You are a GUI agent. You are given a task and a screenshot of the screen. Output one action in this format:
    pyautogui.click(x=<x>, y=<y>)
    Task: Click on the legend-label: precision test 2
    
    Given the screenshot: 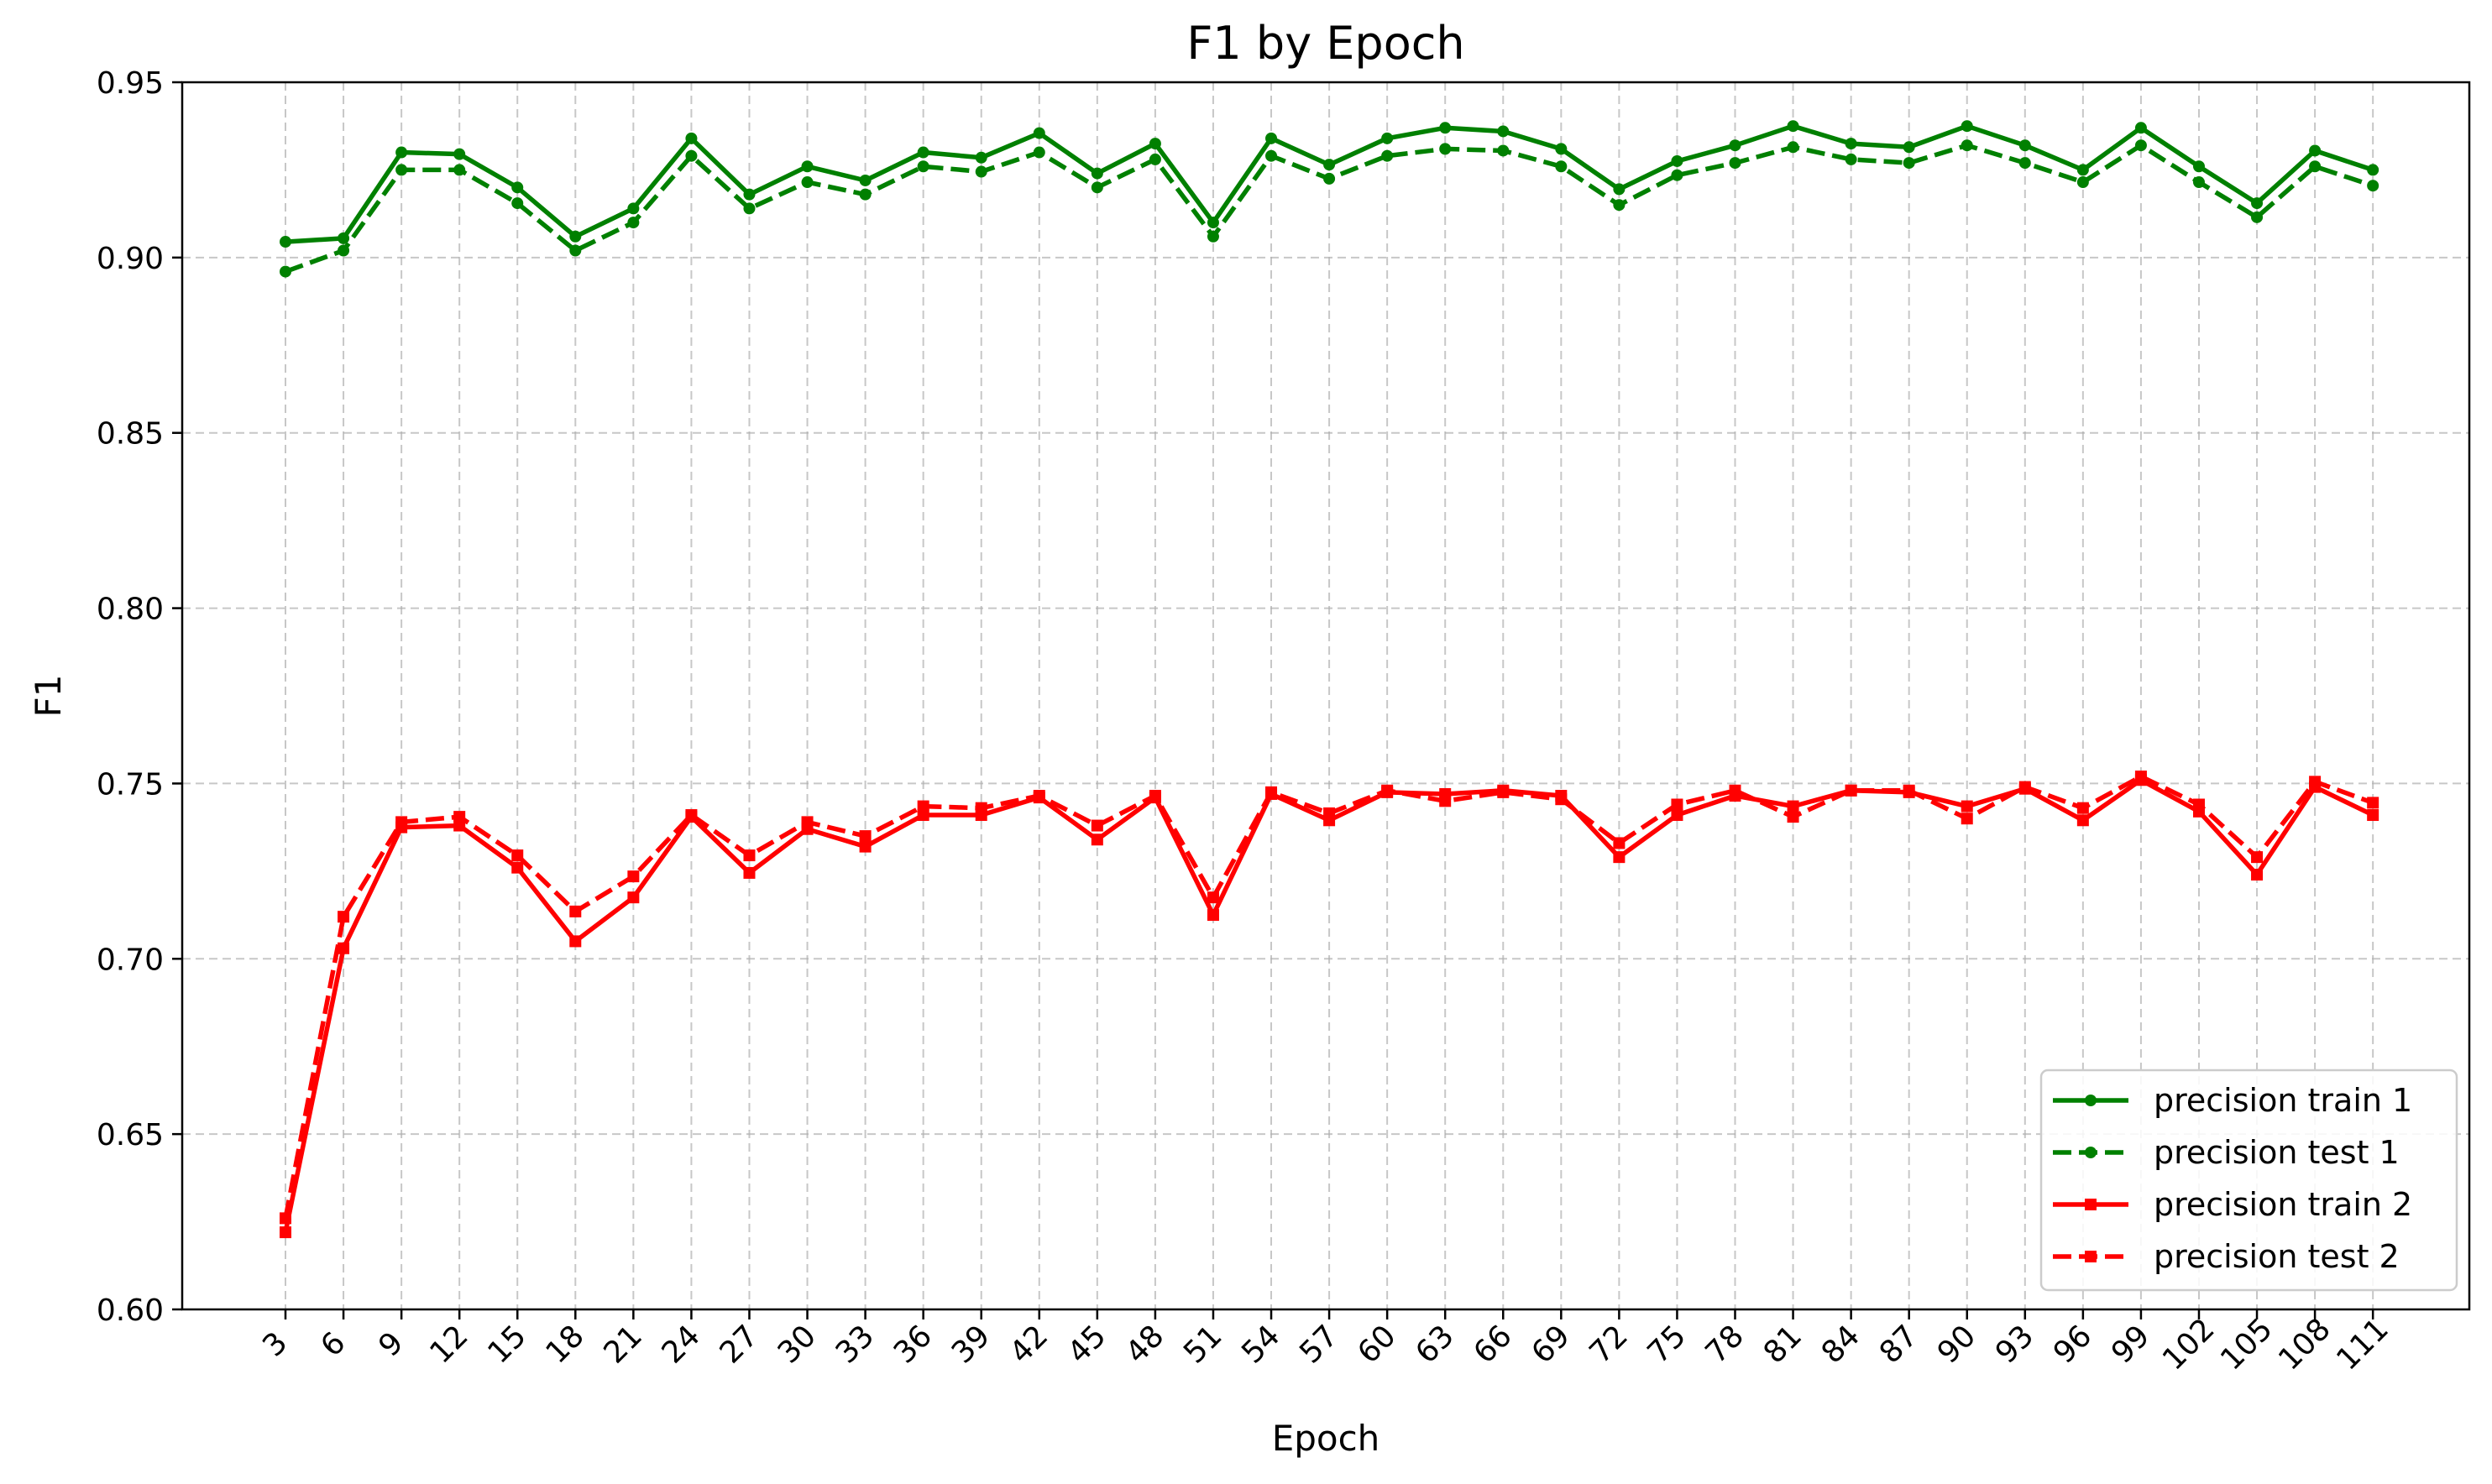 What is the action you would take?
    pyautogui.click(x=2277, y=1256)
    